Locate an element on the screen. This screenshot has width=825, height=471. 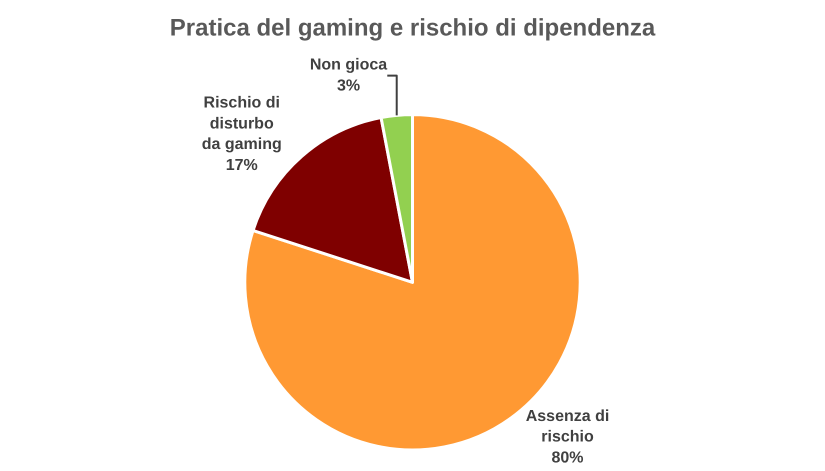
chart-title: Pratica del gaming e rischio di dipendenza is located at coordinates (413, 28).